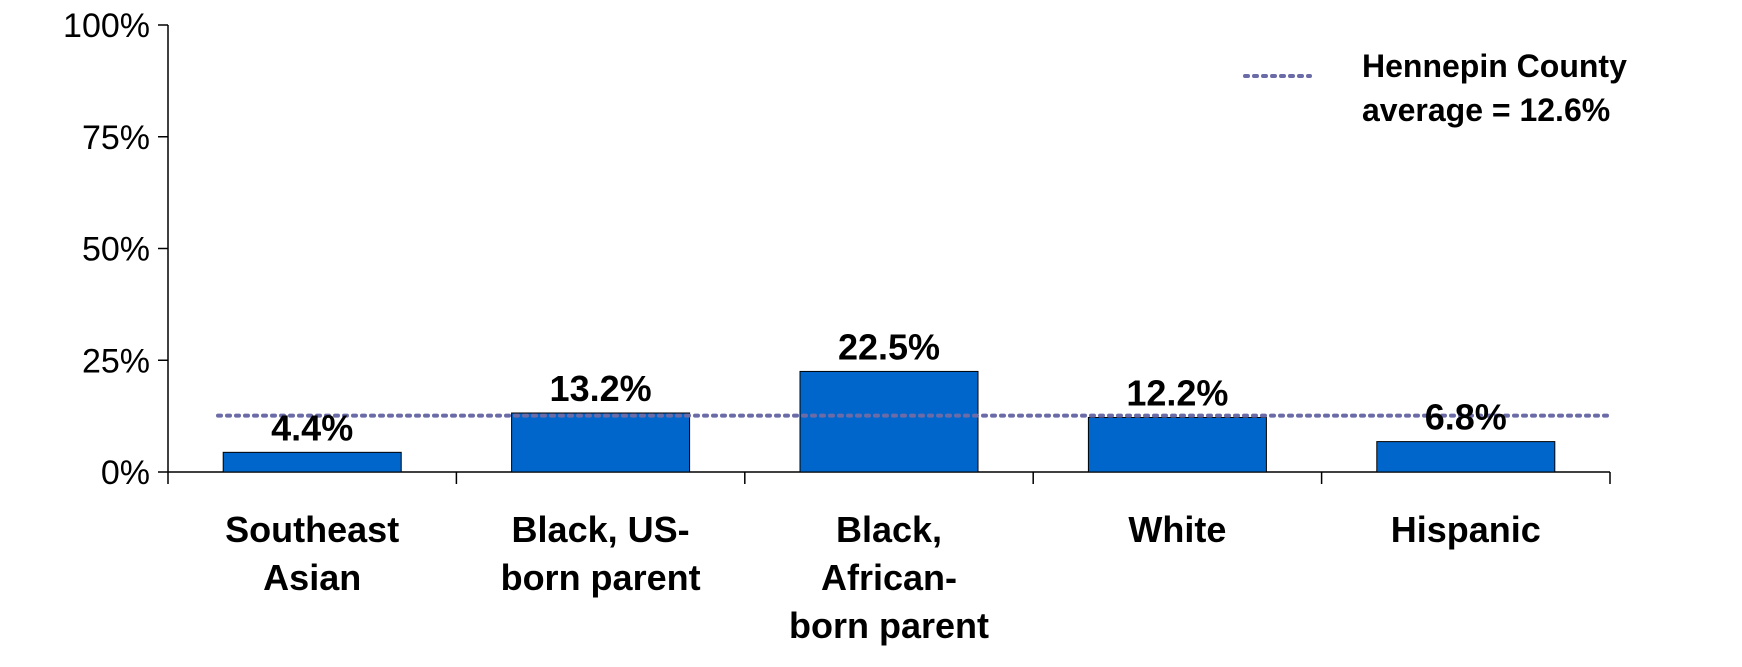  What do you see at coordinates (601, 553) in the screenshot?
I see `x-category-label: Black, US-born parent` at bounding box center [601, 553].